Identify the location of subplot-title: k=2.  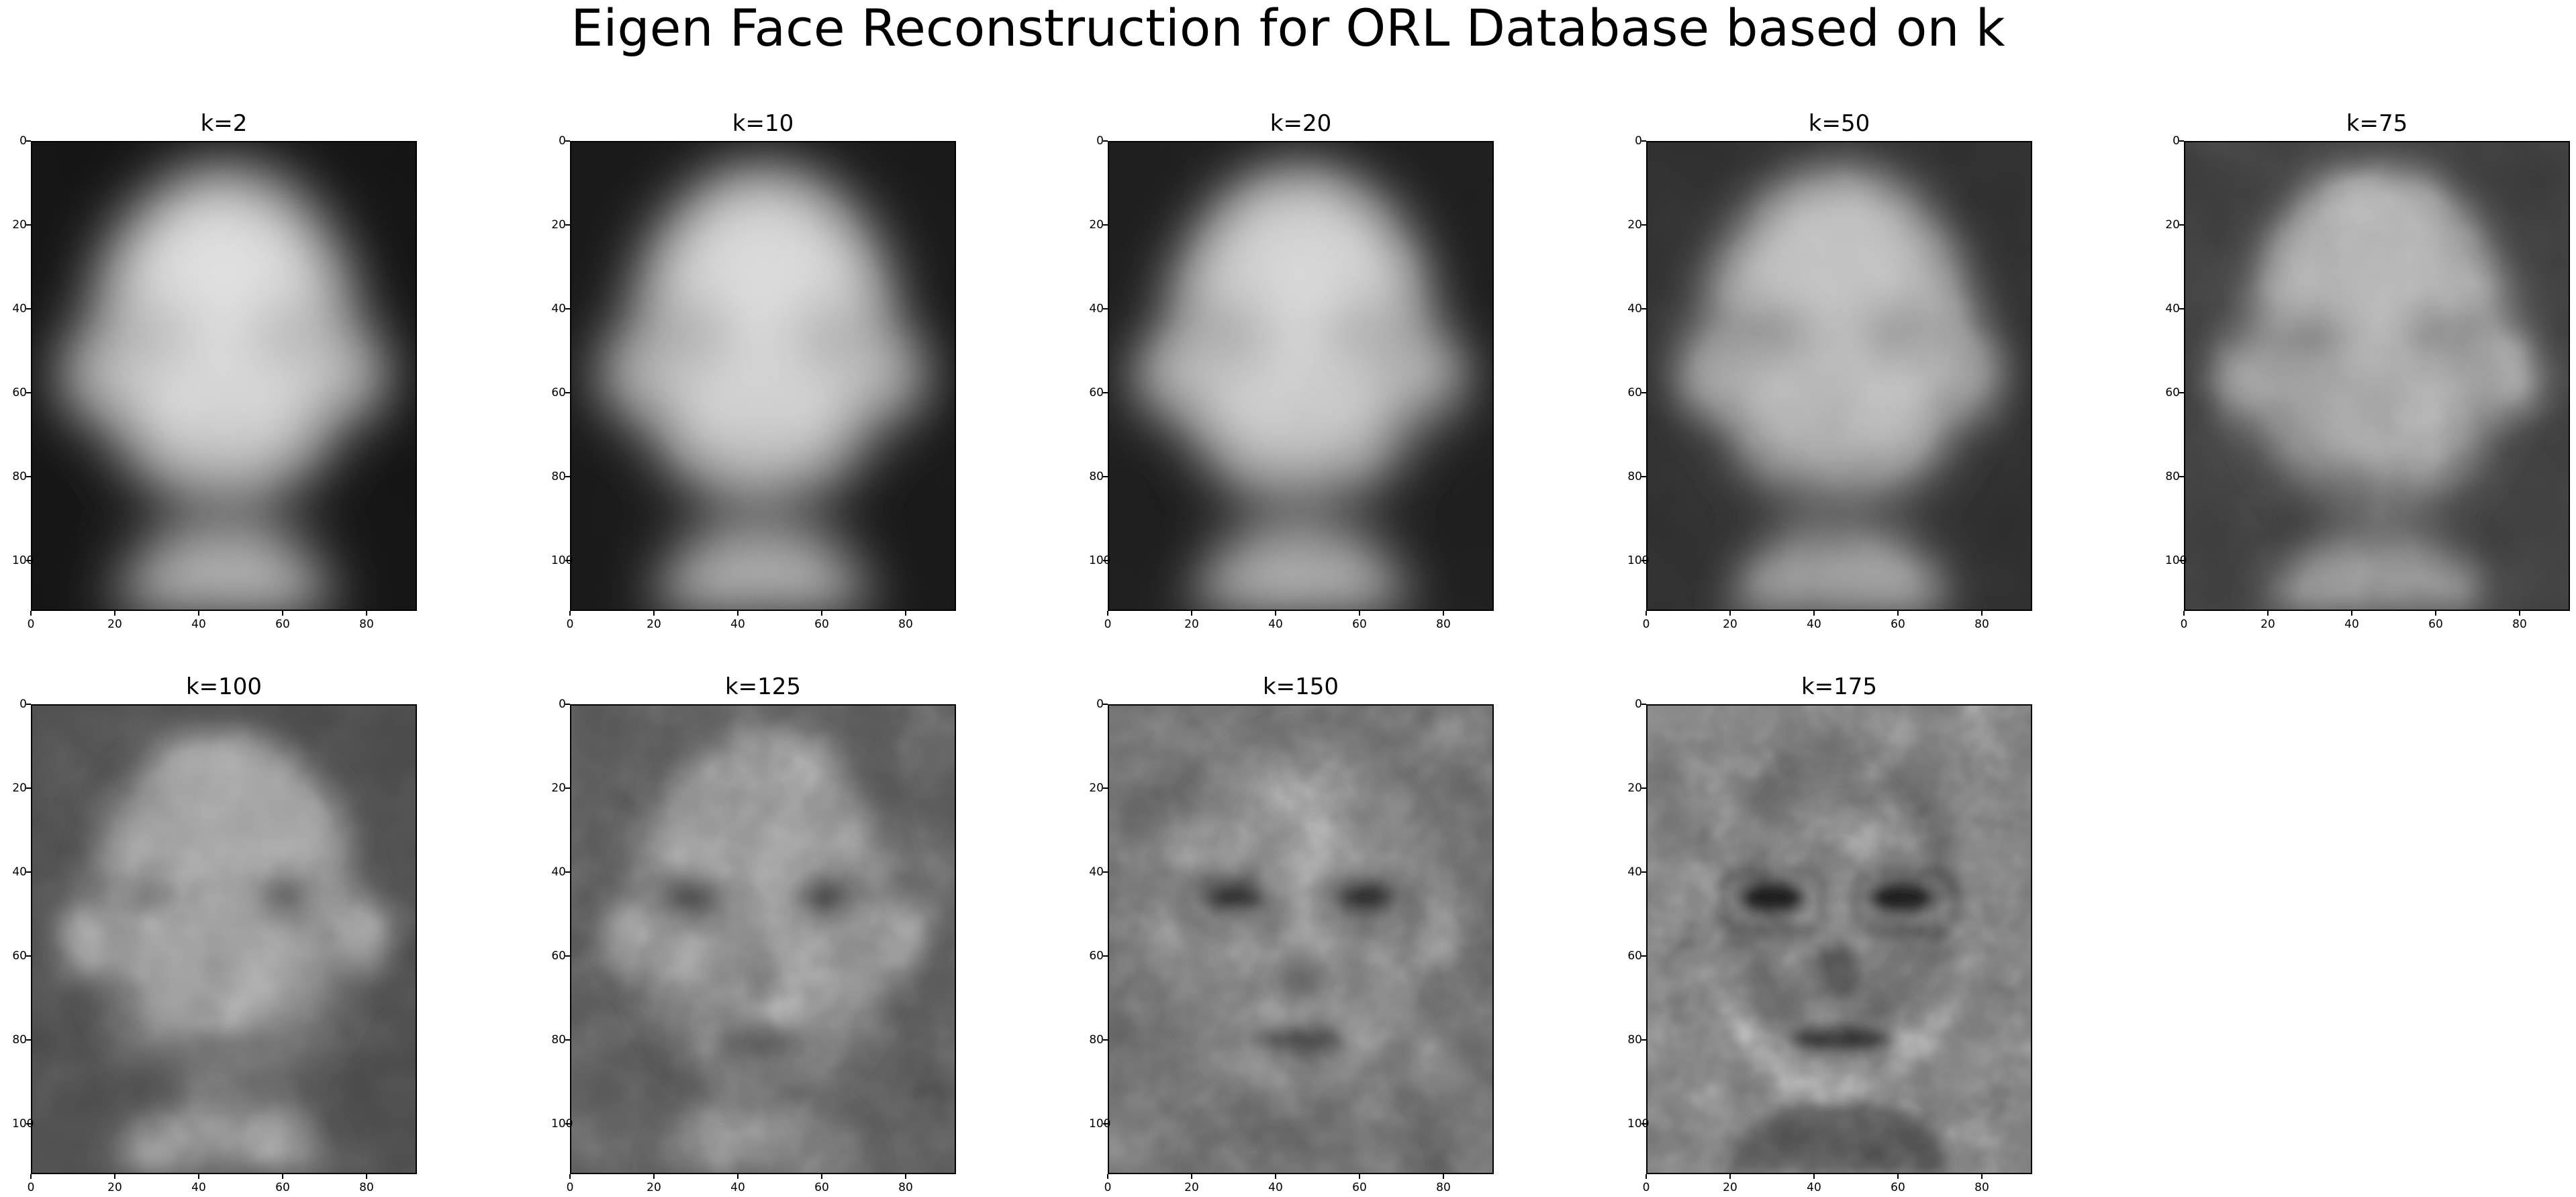
(224, 124).